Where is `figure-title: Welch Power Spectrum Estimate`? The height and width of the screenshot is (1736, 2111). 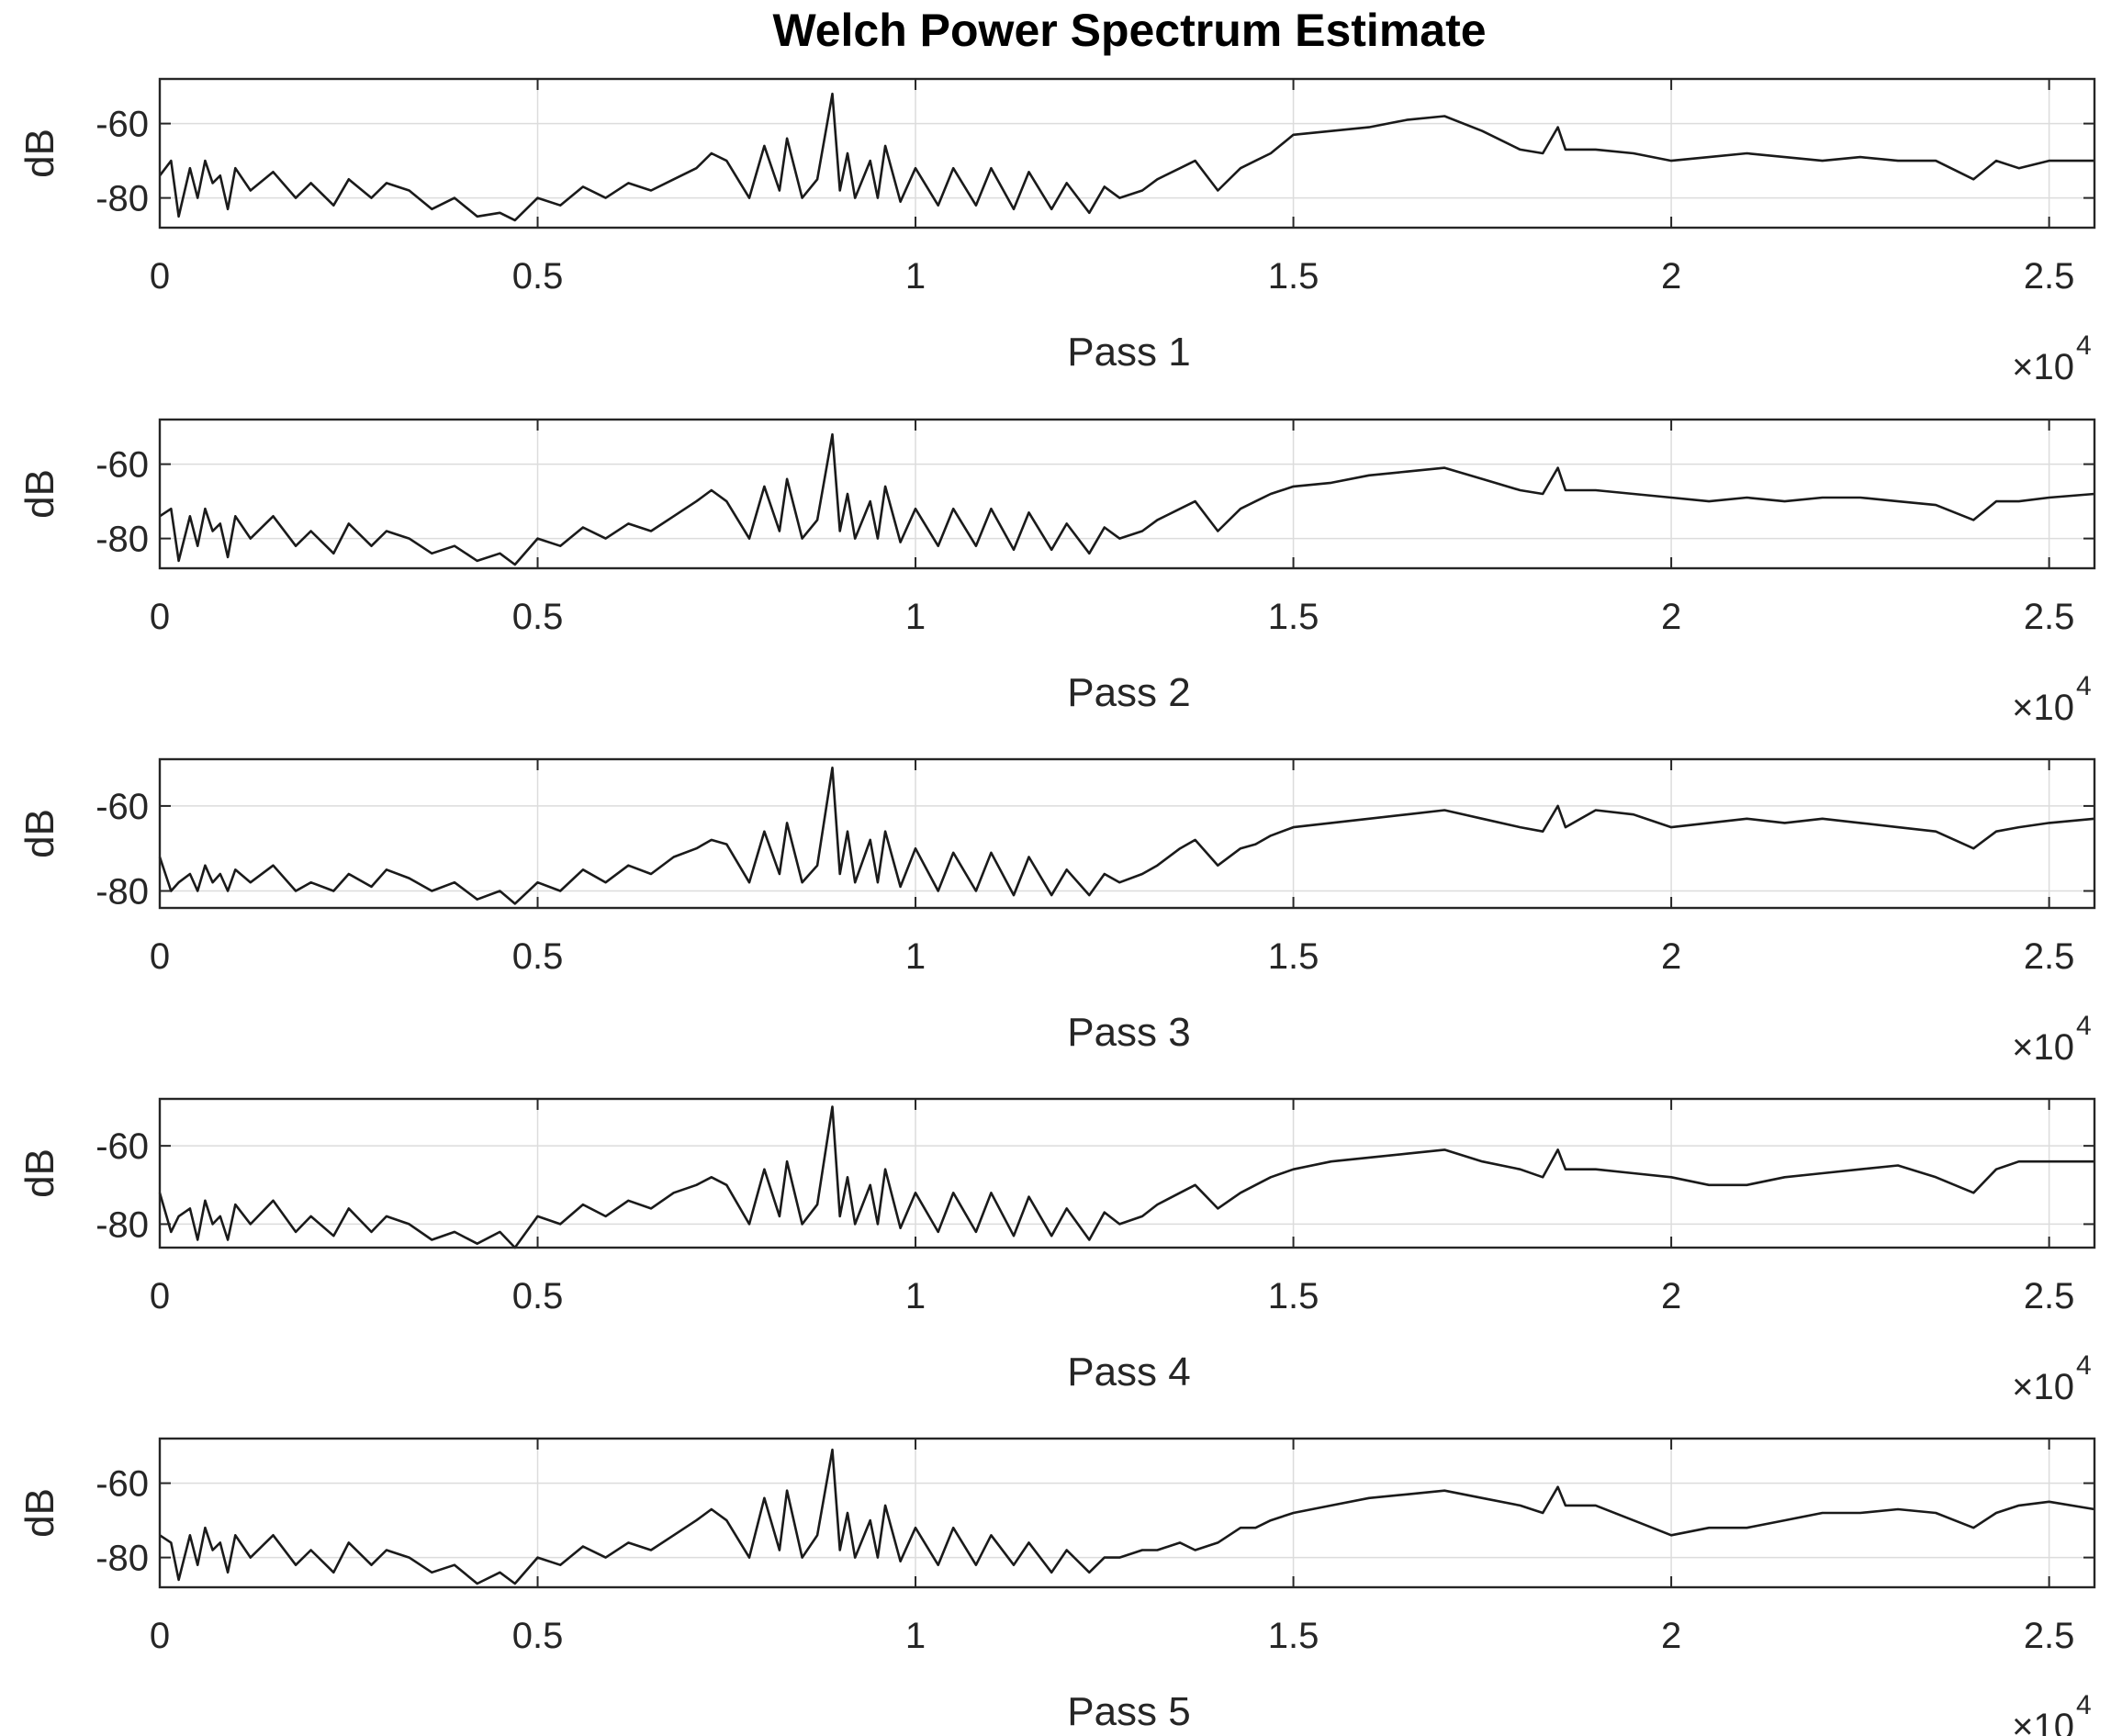
figure-title: Welch Power Spectrum Estimate is located at coordinates (1129, 30).